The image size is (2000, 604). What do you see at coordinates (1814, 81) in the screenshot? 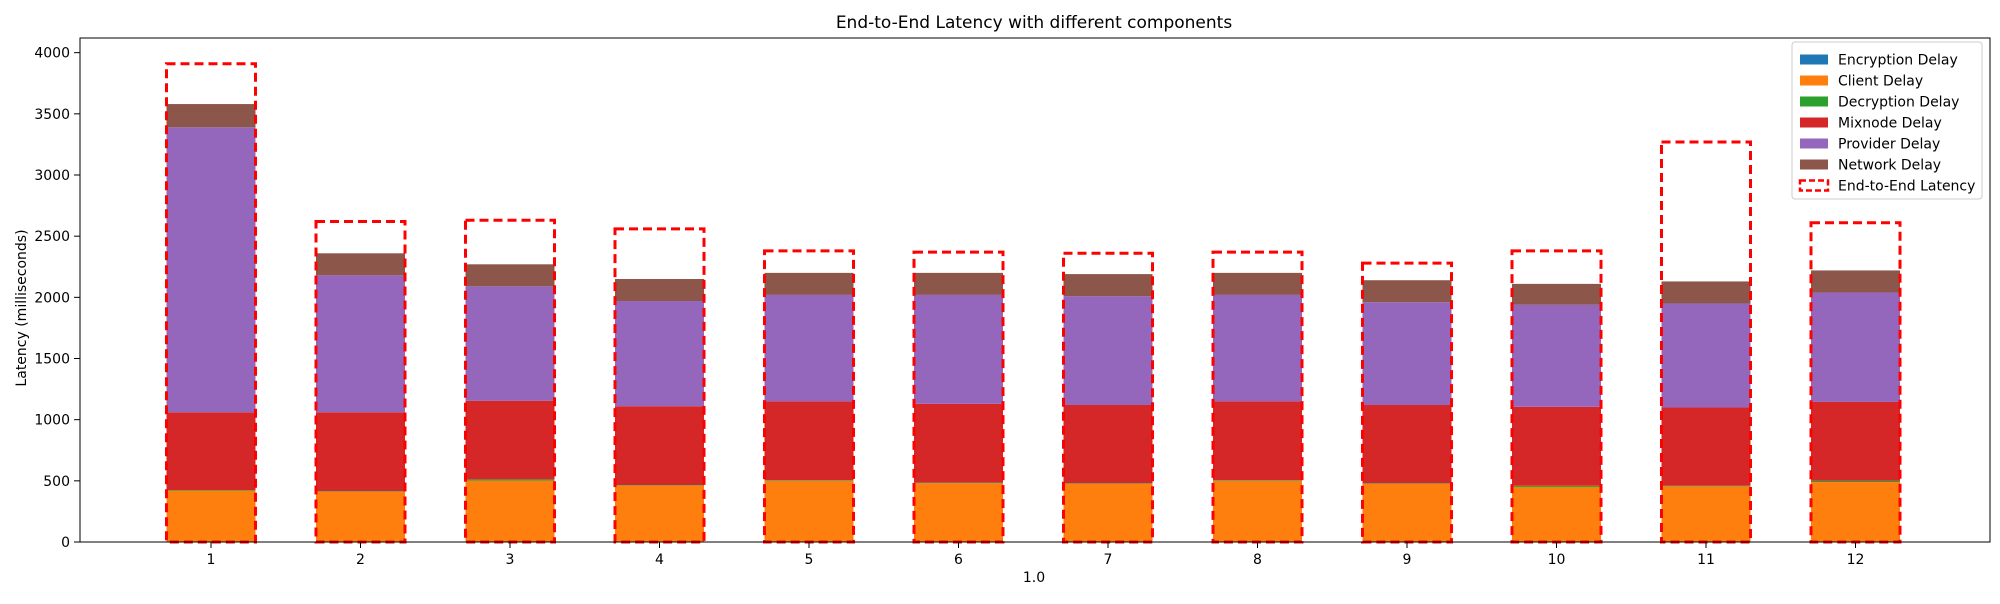
I see `legend-swatch-client-delay` at bounding box center [1814, 81].